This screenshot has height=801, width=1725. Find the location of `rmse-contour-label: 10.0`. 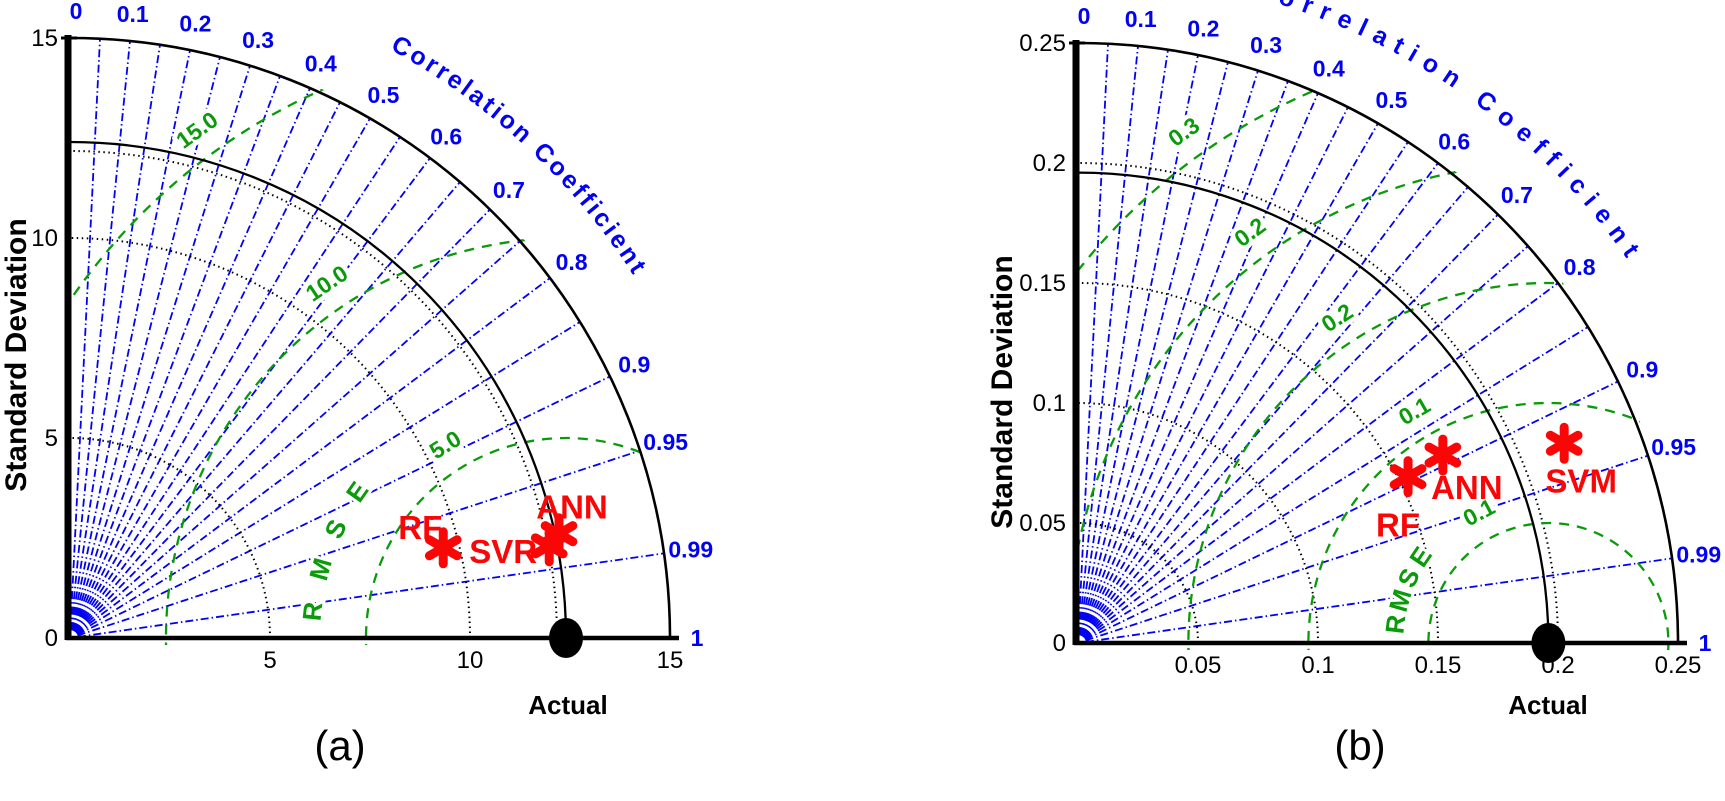

rmse-contour-label: 10.0 is located at coordinates (327, 283).